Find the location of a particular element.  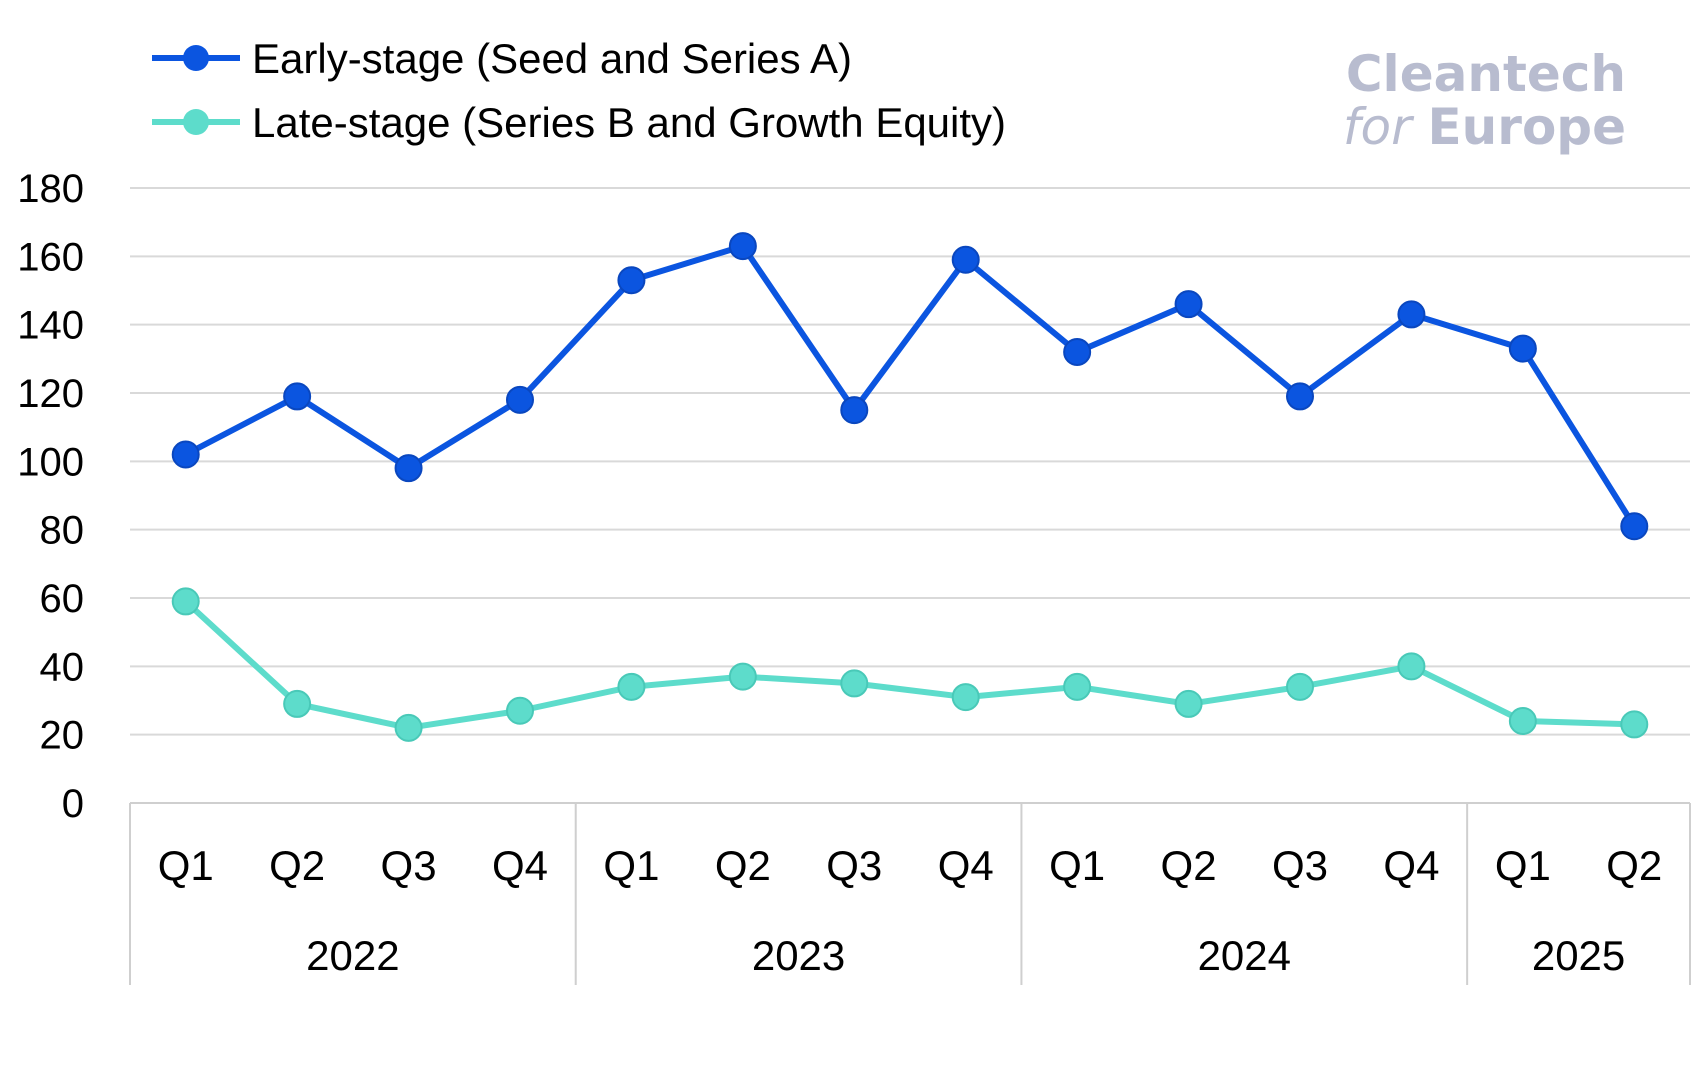

y-tick-label: 140 is located at coordinates (50, 326).